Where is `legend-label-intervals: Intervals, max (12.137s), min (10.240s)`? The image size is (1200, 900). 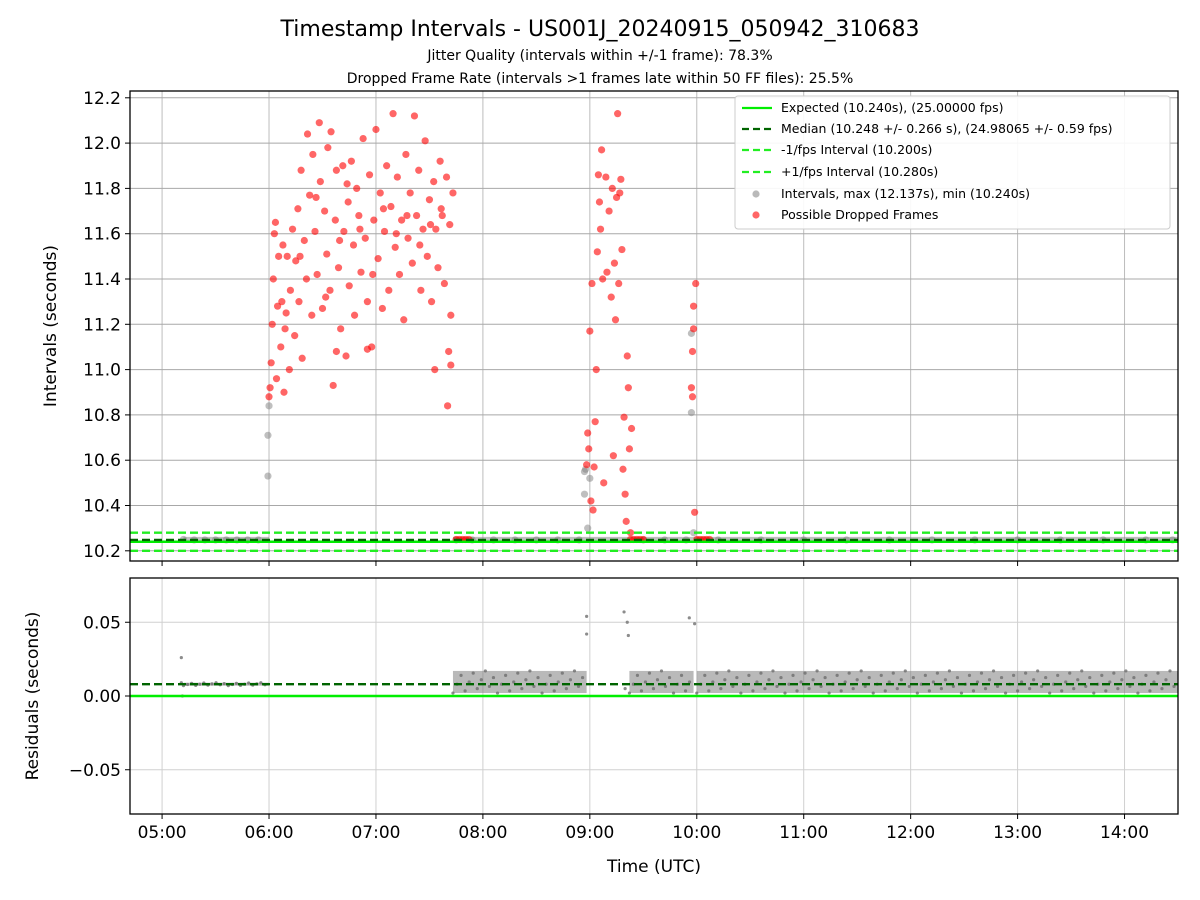
legend-label-intervals: Intervals, max (12.137s), min (10.240s) is located at coordinates (905, 193).